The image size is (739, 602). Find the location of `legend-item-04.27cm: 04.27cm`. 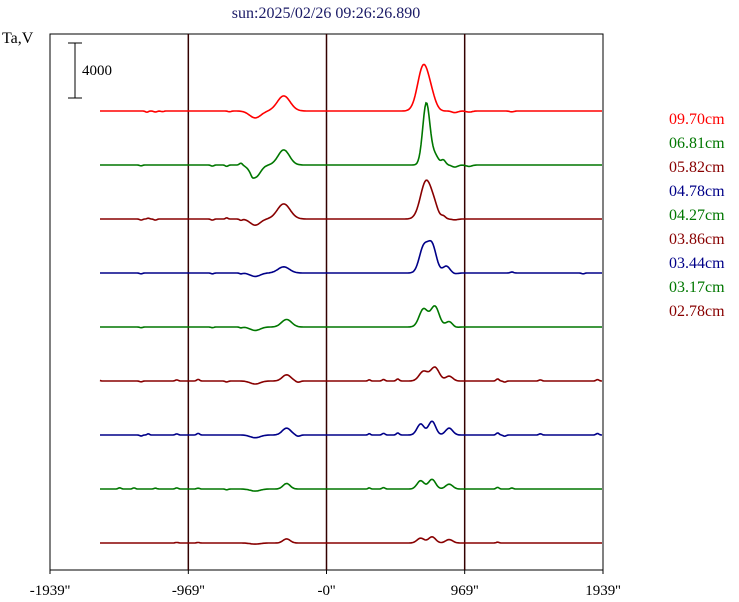

legend-item-04.27cm: 04.27cm is located at coordinates (697, 215).